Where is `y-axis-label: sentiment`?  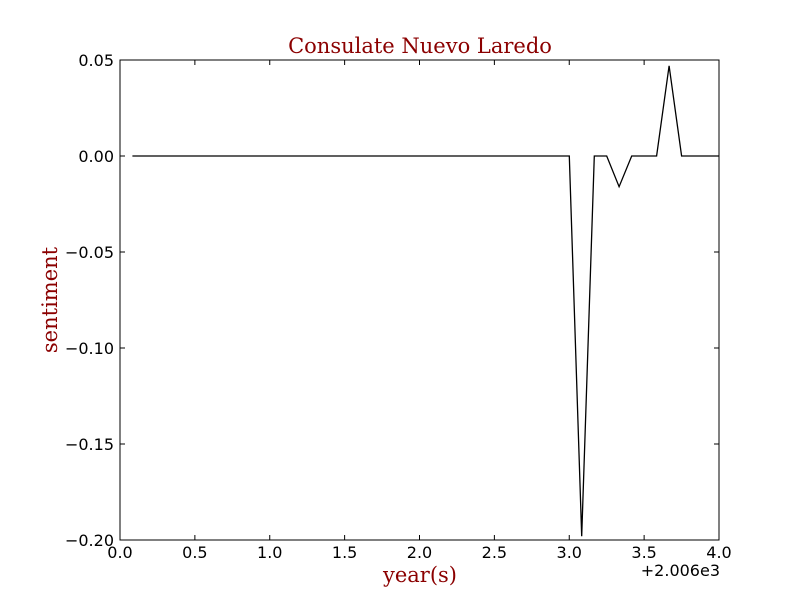
y-axis-label: sentiment is located at coordinates (50, 299).